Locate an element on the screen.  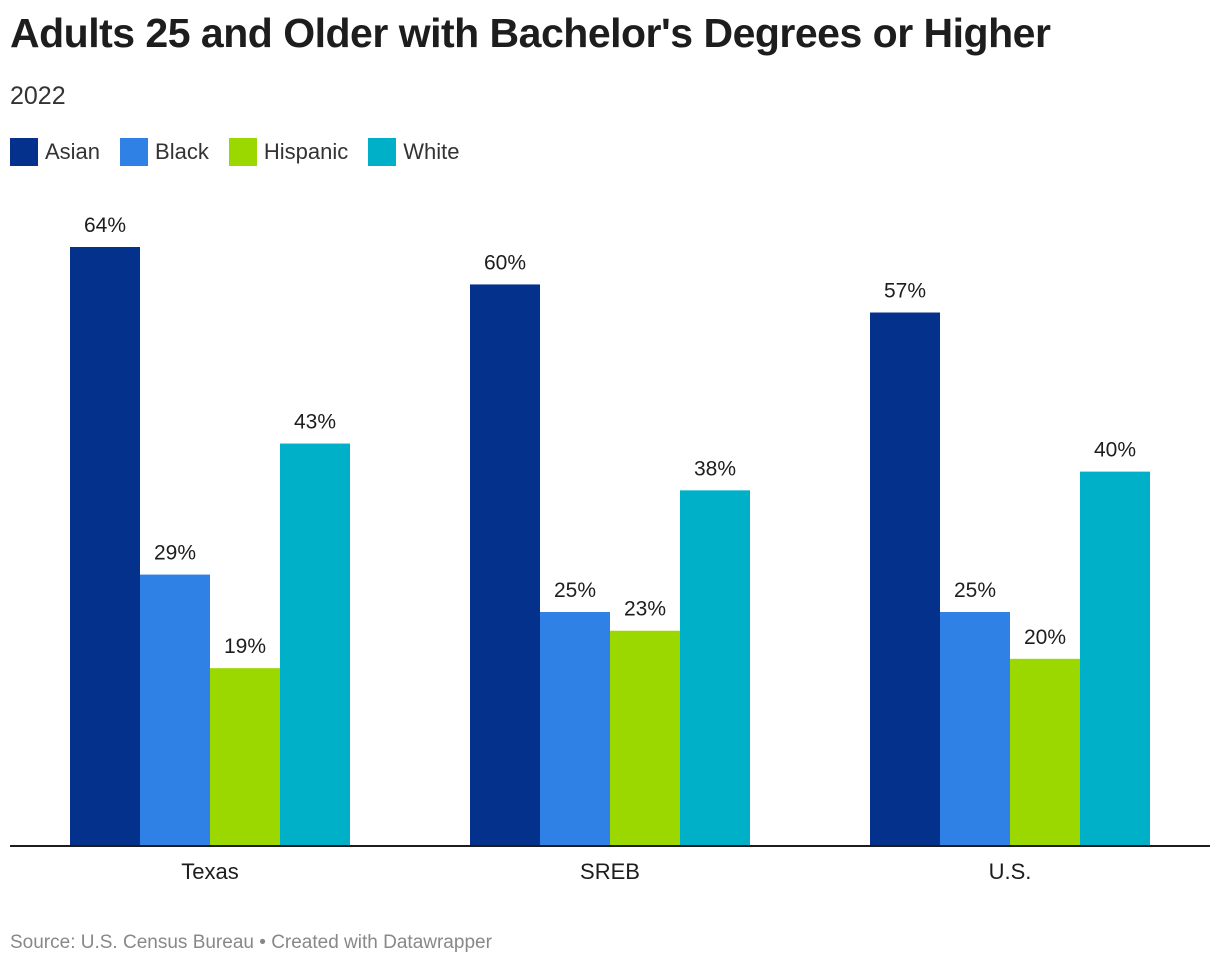
legend-swatch-hispanic is located at coordinates (242, 152).